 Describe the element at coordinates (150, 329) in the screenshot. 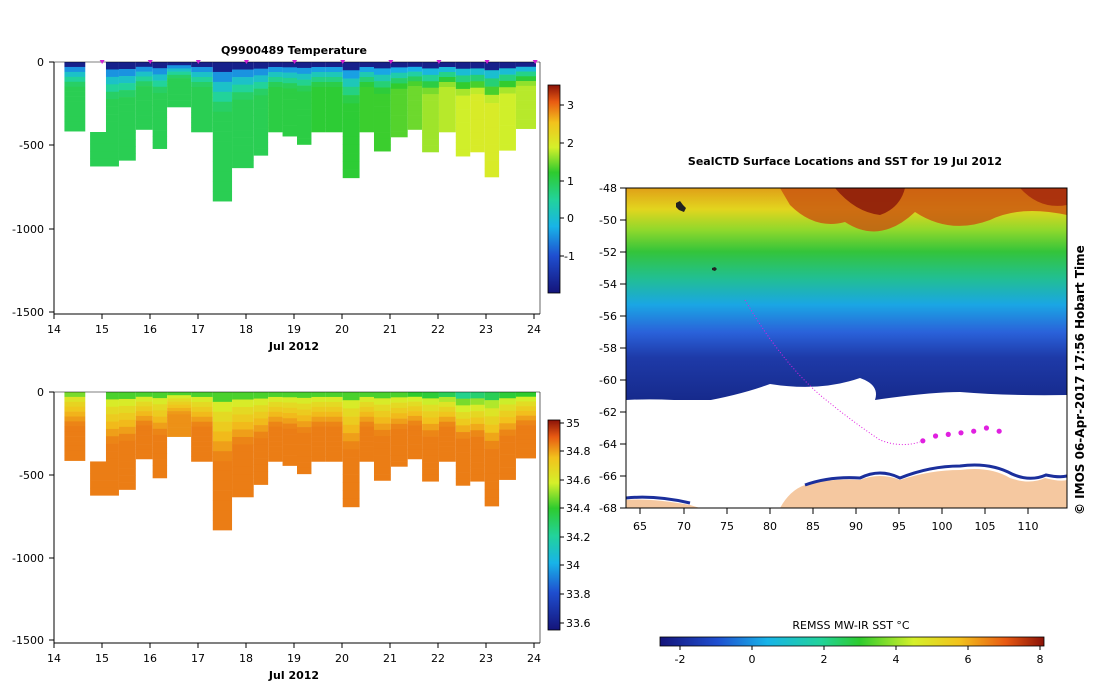

I see `temperature-x-tick-label: 16` at that location.